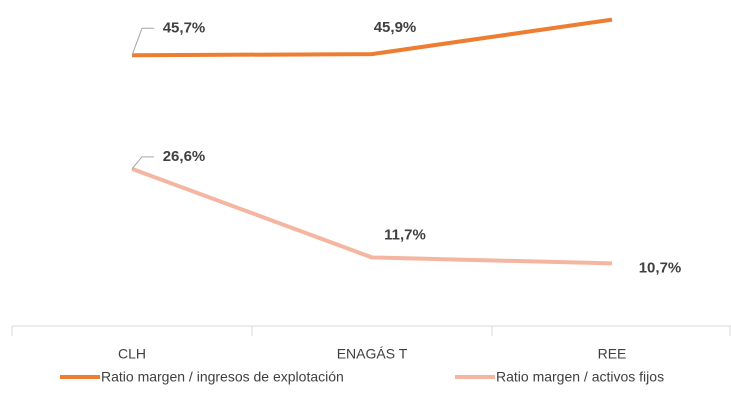  I want to click on data-label: 45,7%, so click(184, 27).